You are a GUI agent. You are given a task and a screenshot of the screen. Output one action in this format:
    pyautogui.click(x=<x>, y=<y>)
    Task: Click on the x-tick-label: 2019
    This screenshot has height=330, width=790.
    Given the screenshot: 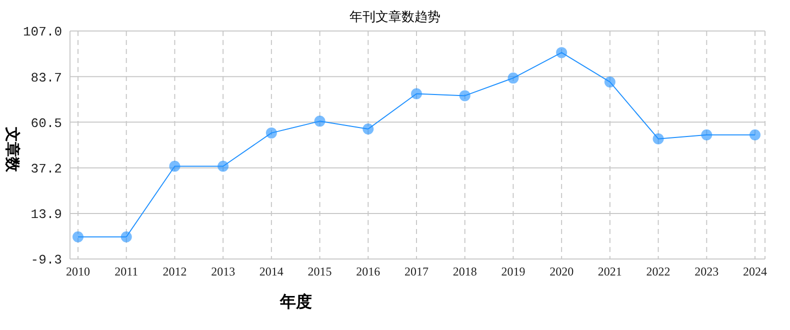 What is the action you would take?
    pyautogui.click(x=513, y=271)
    